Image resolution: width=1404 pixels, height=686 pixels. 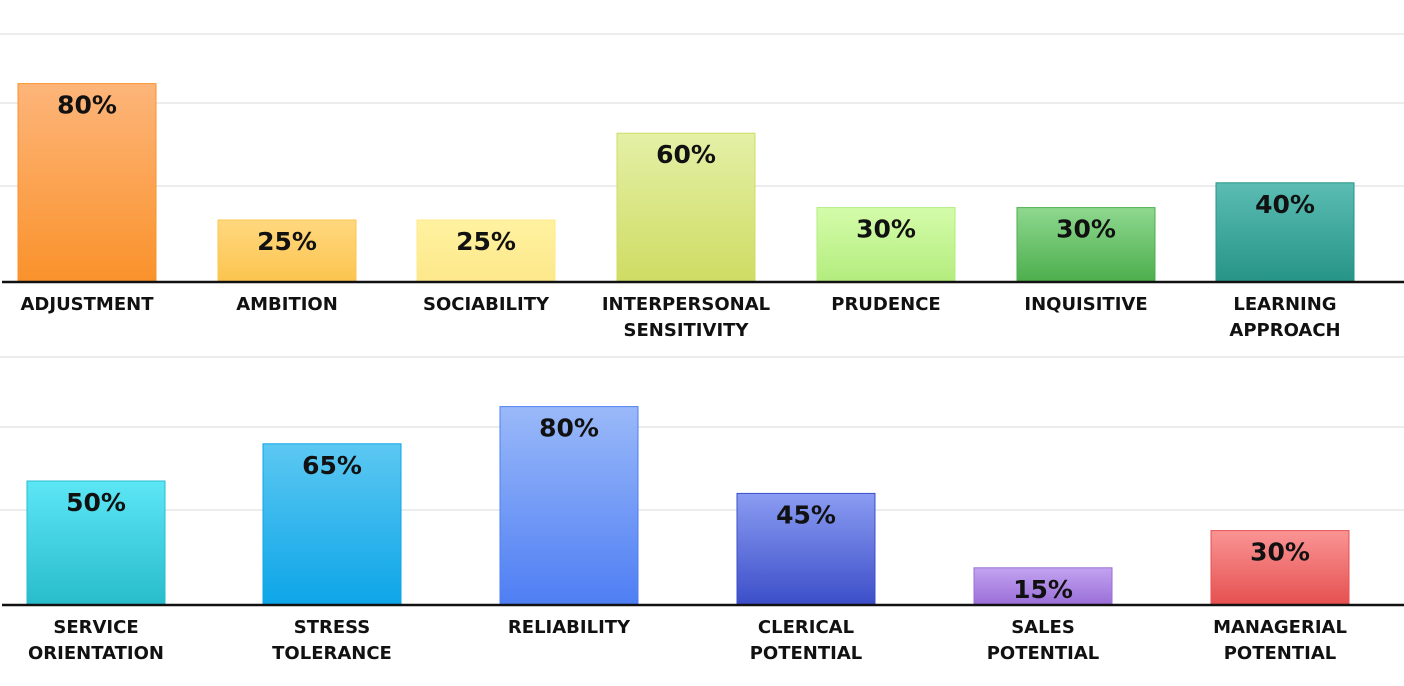 I want to click on bar-value-label: 40%, so click(x=1285, y=204).